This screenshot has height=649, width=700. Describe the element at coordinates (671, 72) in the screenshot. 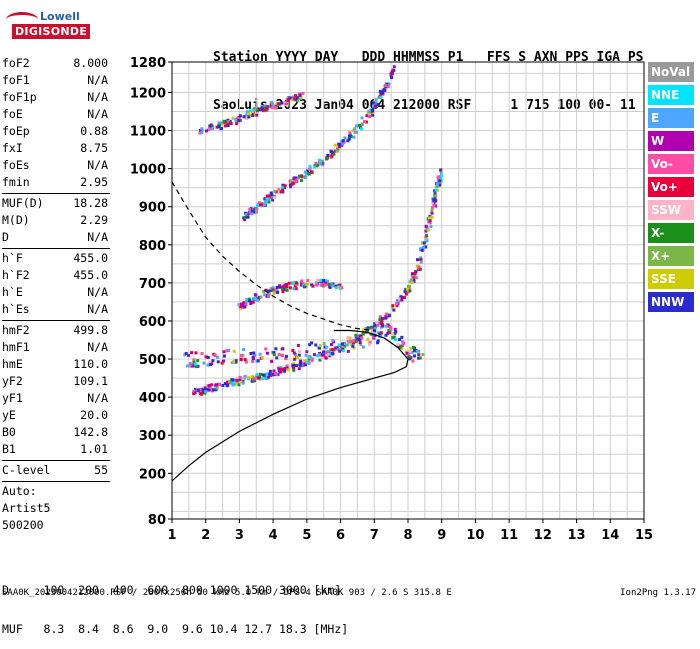

I see `legend-item: NoVal` at that location.